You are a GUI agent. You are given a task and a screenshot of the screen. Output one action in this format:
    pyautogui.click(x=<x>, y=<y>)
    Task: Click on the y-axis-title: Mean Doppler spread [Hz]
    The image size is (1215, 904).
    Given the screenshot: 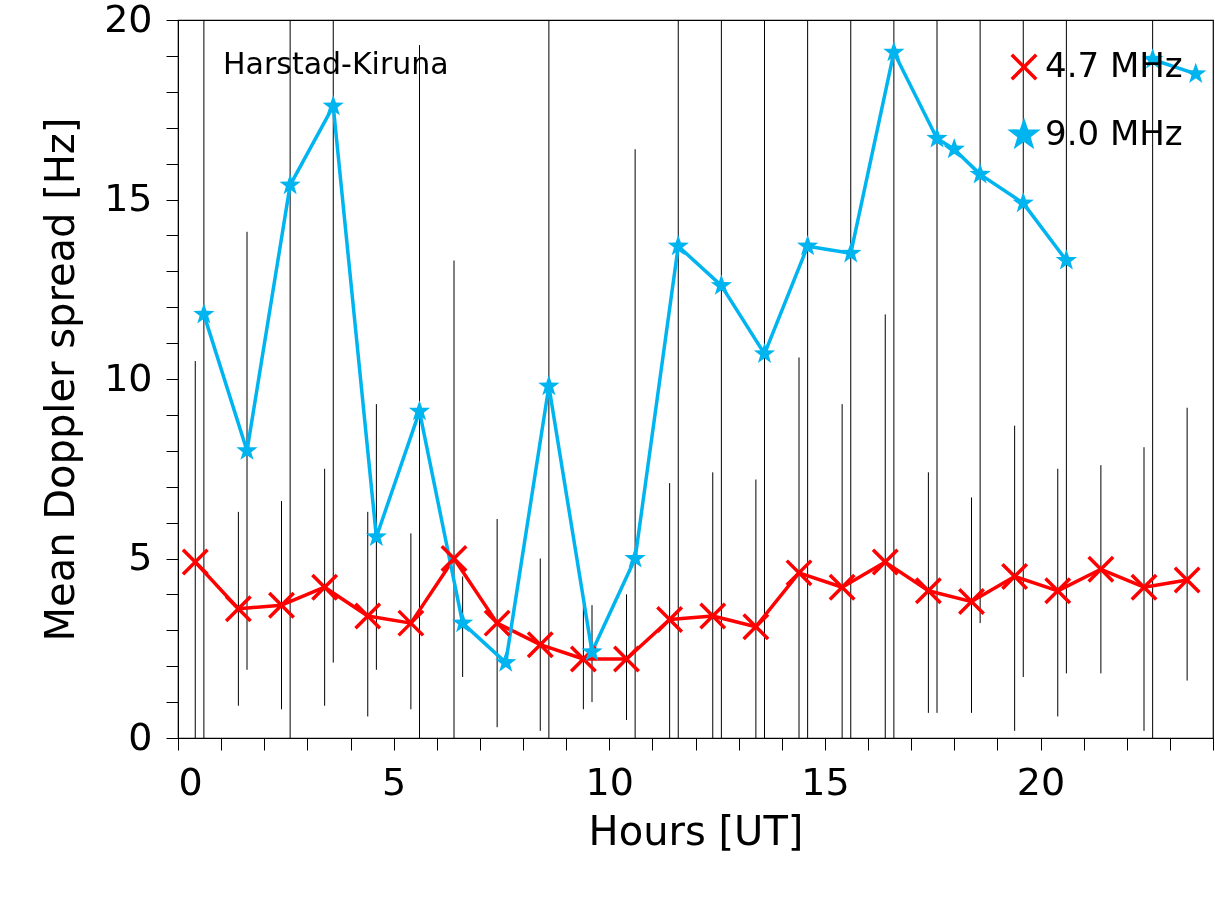 What is the action you would take?
    pyautogui.click(x=60, y=379)
    